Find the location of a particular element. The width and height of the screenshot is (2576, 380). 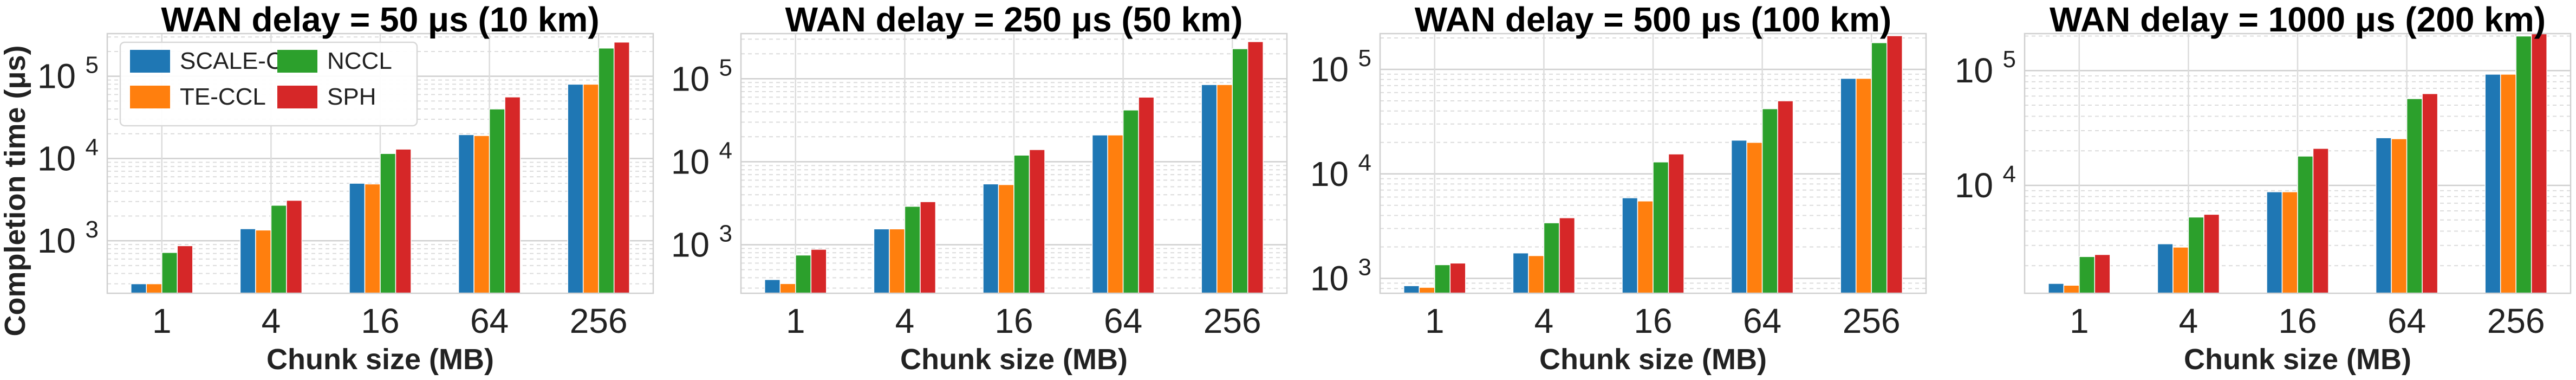

x-tick-label: 16 is located at coordinates (380, 321).